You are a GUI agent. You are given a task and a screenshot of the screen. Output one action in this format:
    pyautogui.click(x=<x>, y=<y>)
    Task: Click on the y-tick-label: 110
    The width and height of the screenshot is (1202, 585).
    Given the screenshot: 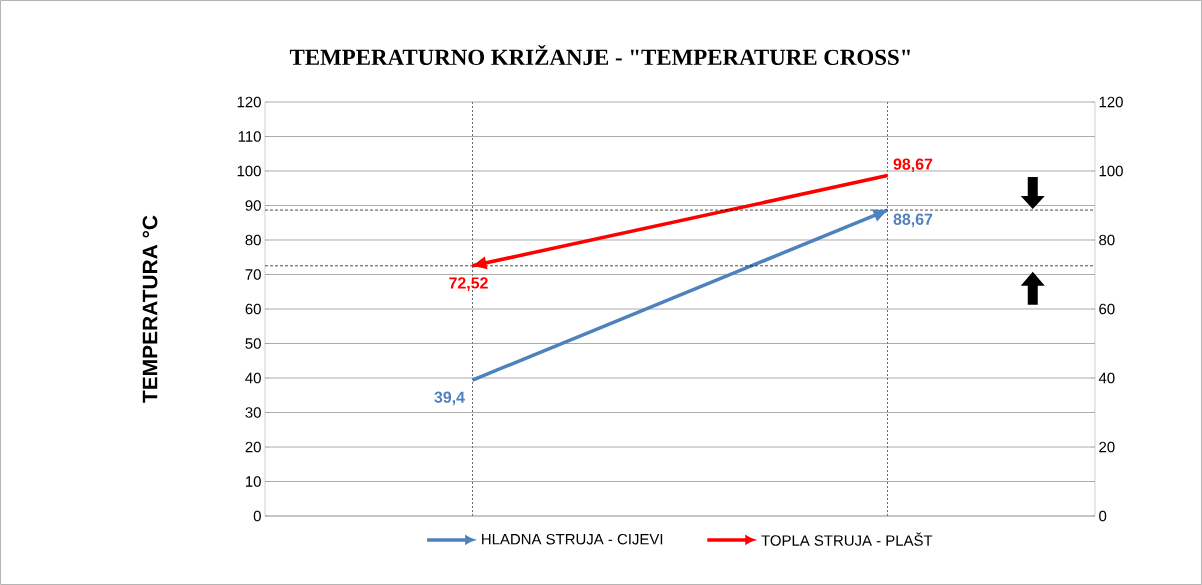 What is the action you would take?
    pyautogui.click(x=249, y=136)
    